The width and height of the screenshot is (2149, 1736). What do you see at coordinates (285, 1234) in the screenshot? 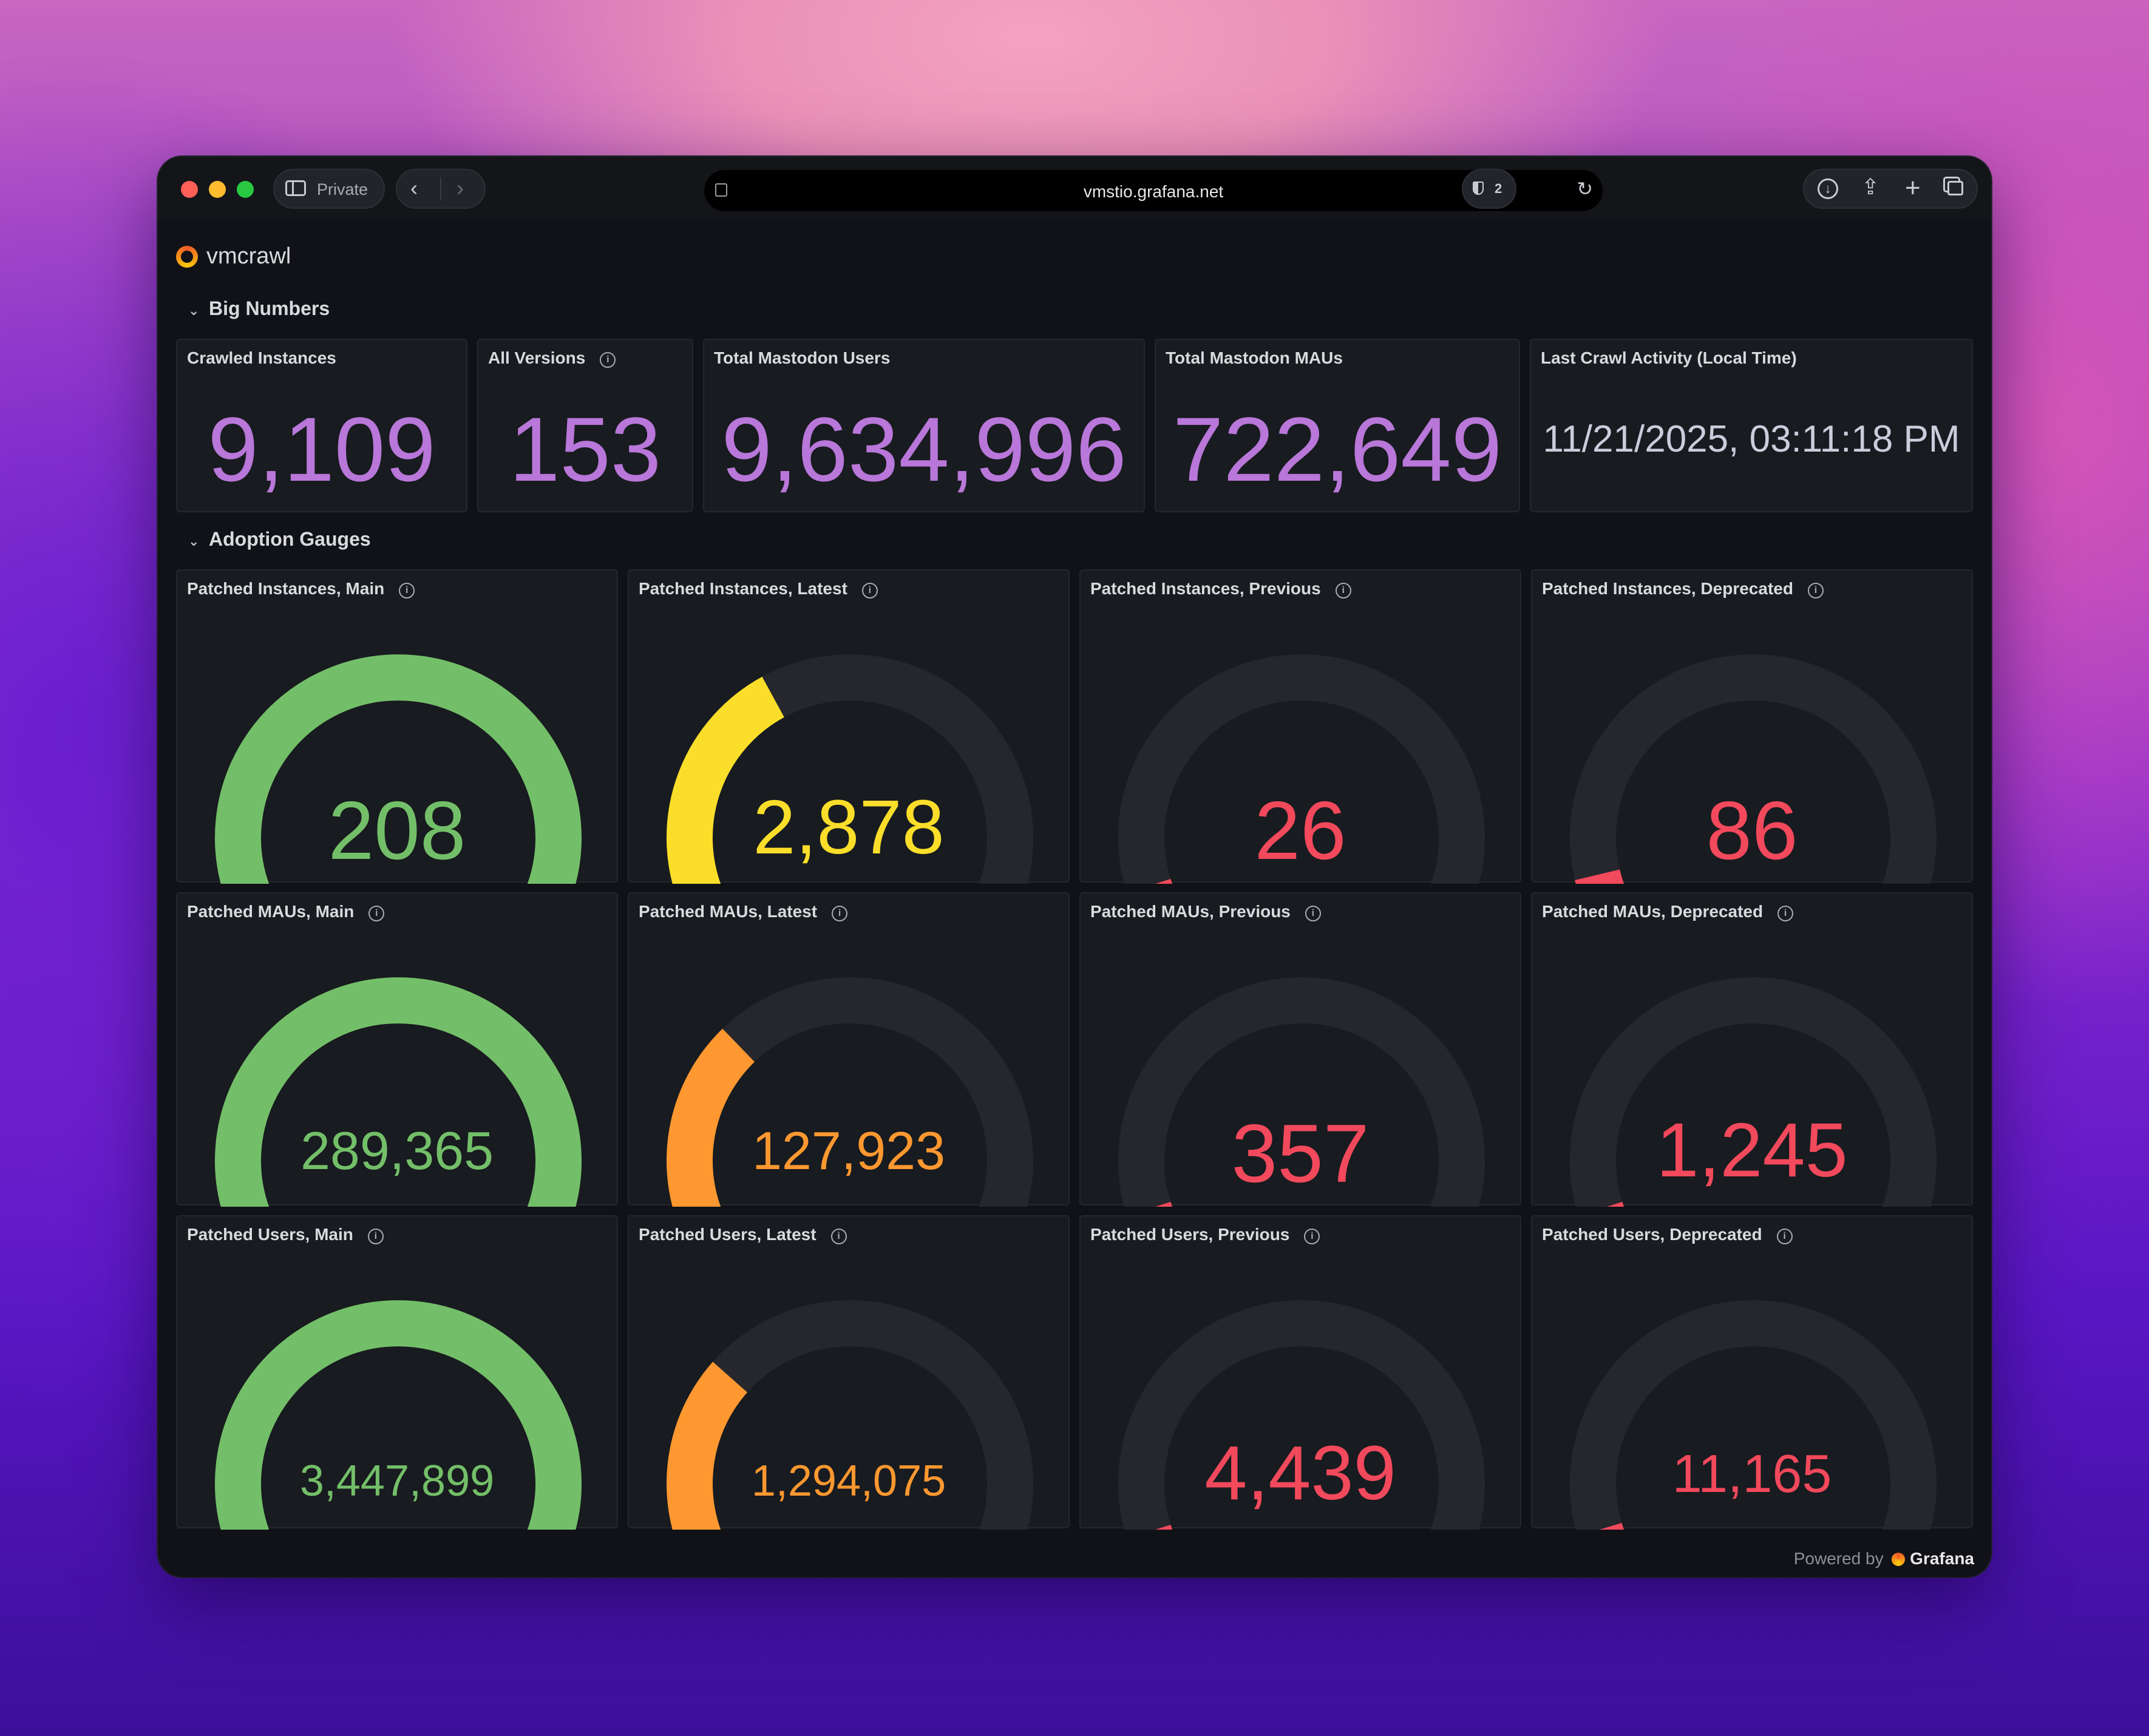
I see `panel-title: Patched Users, Main i` at bounding box center [285, 1234].